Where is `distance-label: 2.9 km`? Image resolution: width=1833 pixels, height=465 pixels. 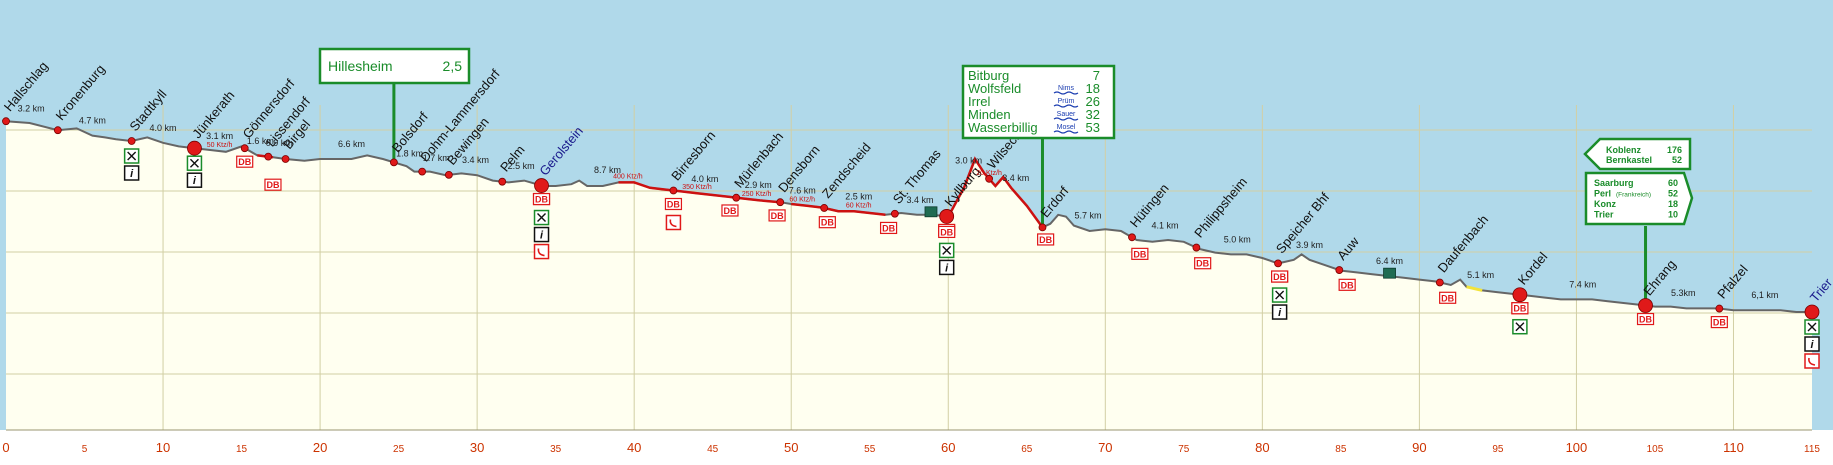
distance-label: 2.9 km is located at coordinates (758, 185).